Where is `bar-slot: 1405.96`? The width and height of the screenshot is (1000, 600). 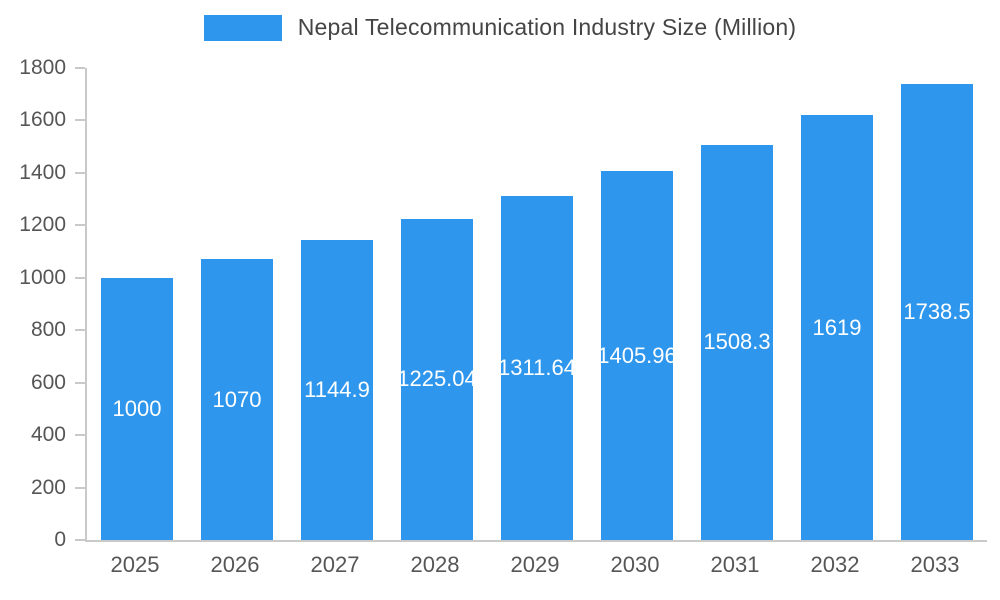 bar-slot: 1405.96 is located at coordinates (637, 304).